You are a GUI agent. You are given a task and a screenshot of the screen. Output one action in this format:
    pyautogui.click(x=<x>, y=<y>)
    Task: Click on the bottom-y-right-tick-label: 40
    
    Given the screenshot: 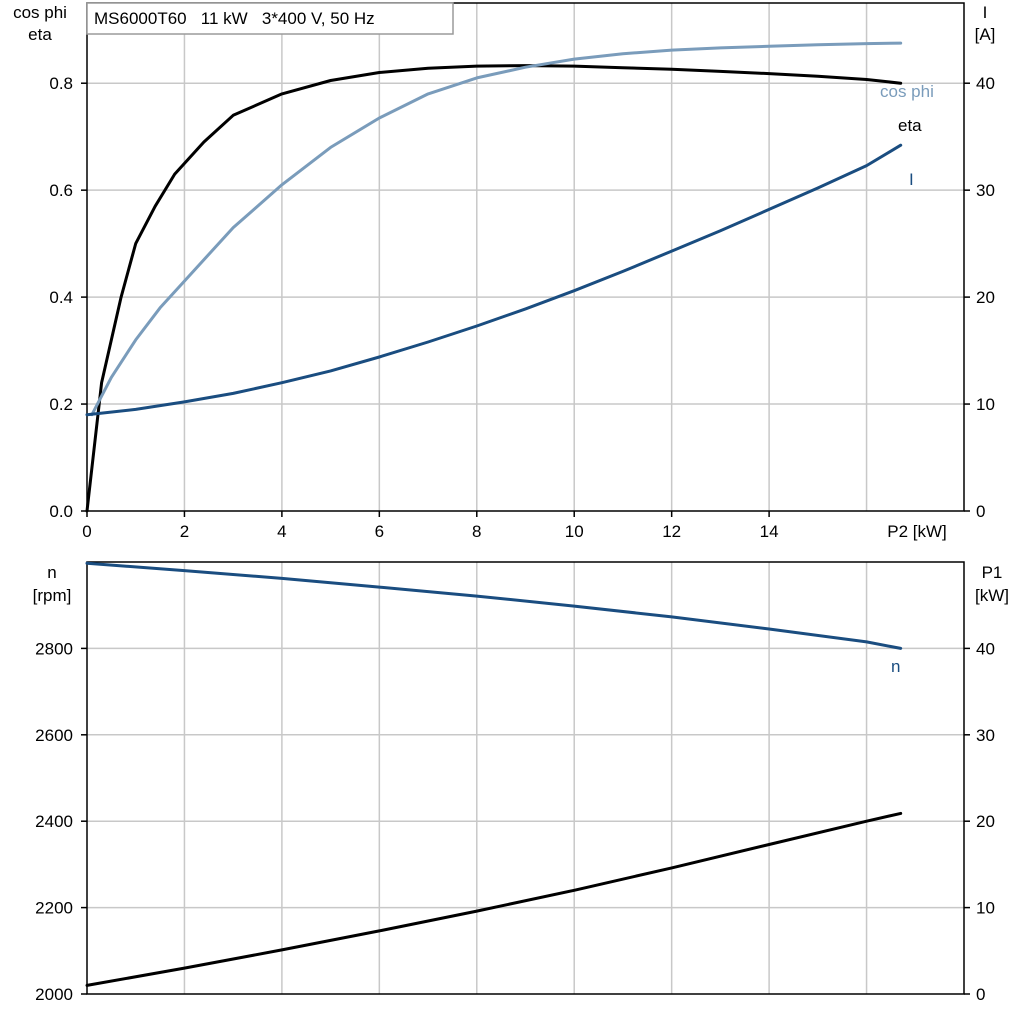 What is the action you would take?
    pyautogui.click(x=985, y=648)
    